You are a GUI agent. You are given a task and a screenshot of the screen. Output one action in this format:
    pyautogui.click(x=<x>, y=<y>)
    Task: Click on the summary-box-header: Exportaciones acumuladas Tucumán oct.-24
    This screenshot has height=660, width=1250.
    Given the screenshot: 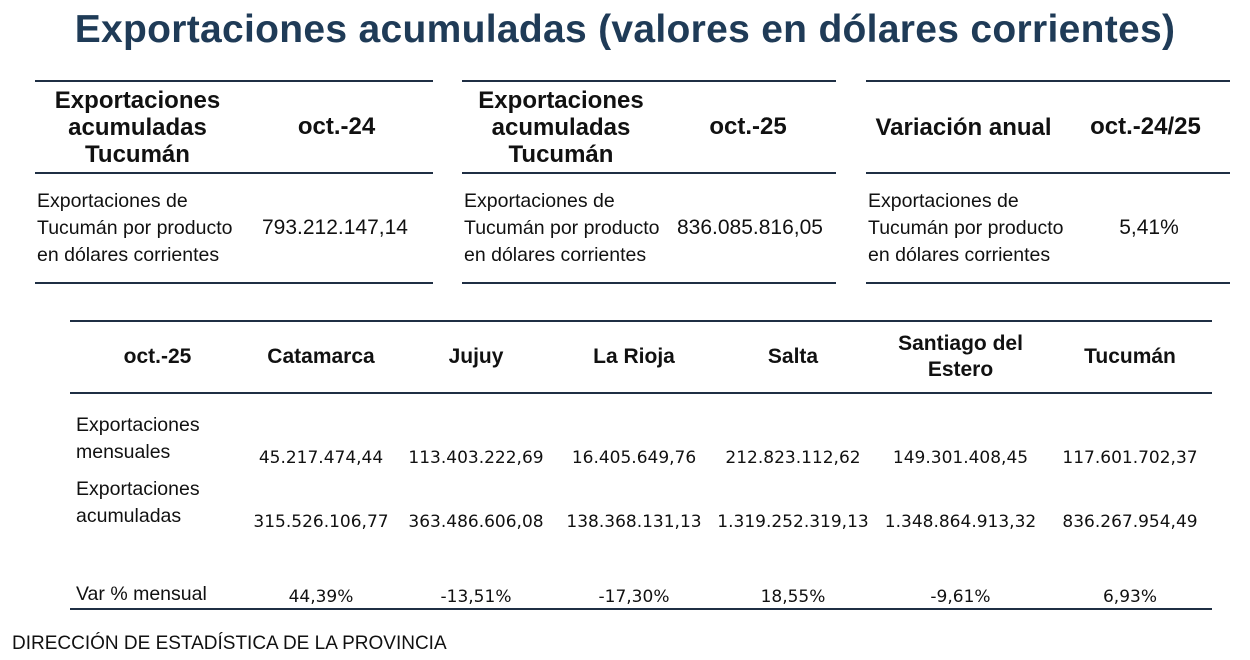 What is the action you would take?
    pyautogui.click(x=234, y=127)
    